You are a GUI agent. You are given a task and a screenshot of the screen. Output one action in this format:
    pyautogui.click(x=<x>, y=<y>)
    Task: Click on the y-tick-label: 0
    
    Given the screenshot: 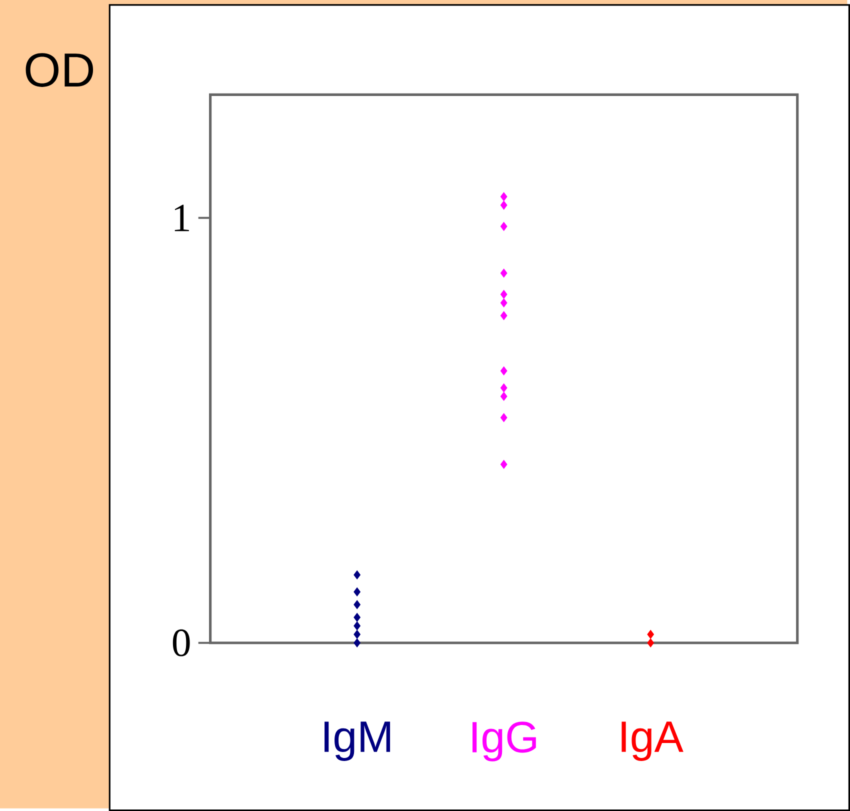 What is the action you would take?
    pyautogui.click(x=181, y=642)
    